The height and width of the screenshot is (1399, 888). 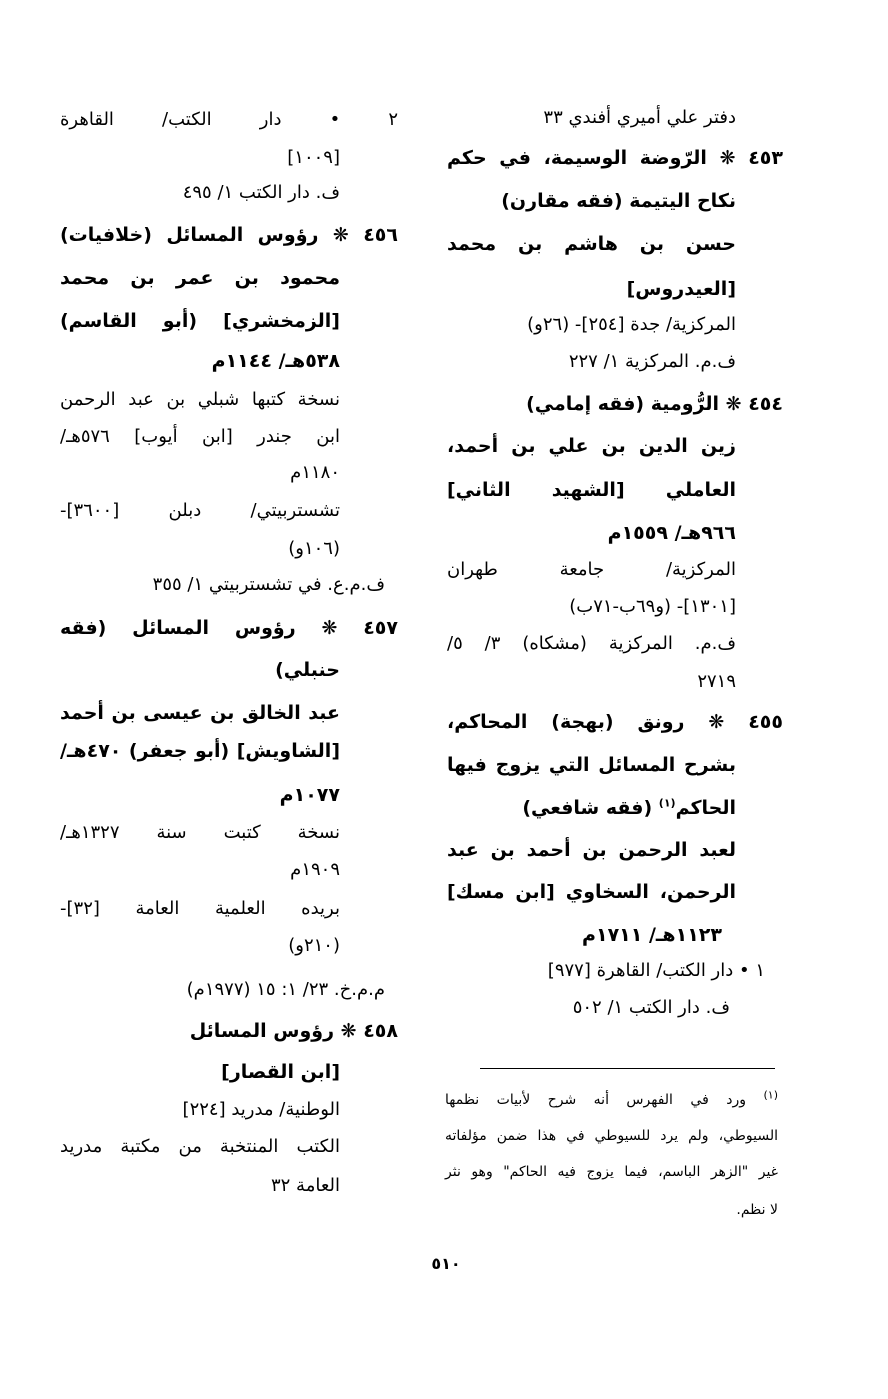 I want to click on entry-heading-line: ٤٥٥ ❋ رونق (بهجة) المحاكم،, so click(x=615, y=722).